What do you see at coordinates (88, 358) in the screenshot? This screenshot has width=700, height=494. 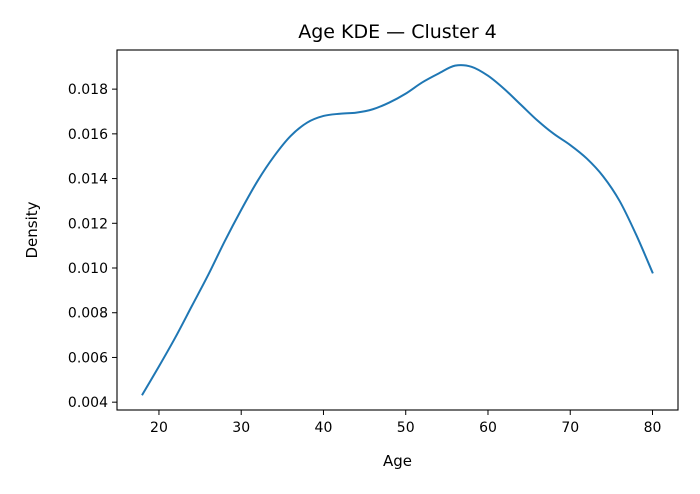 I see `y-tick-label: 0.006` at bounding box center [88, 358].